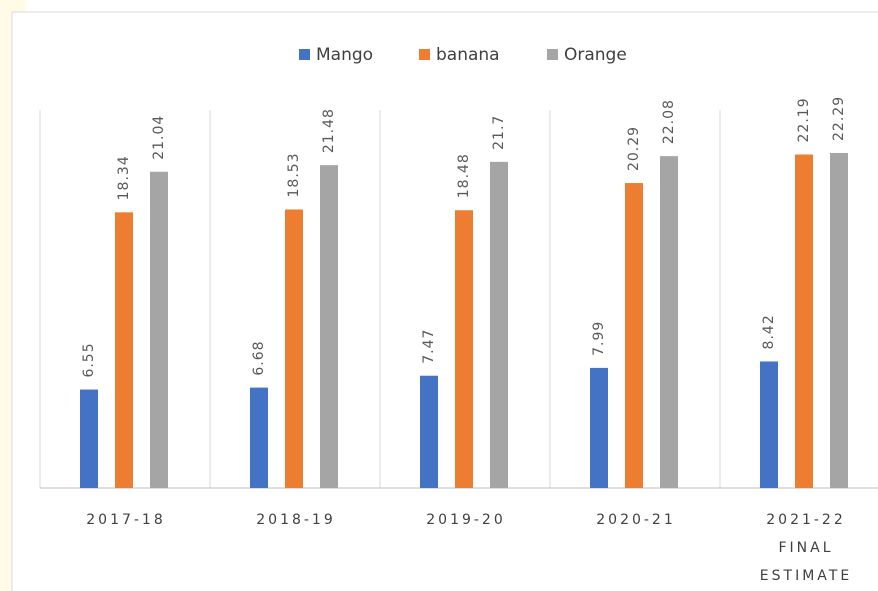 The height and width of the screenshot is (591, 878). What do you see at coordinates (429, 346) in the screenshot?
I see `data-label: 7.47` at bounding box center [429, 346].